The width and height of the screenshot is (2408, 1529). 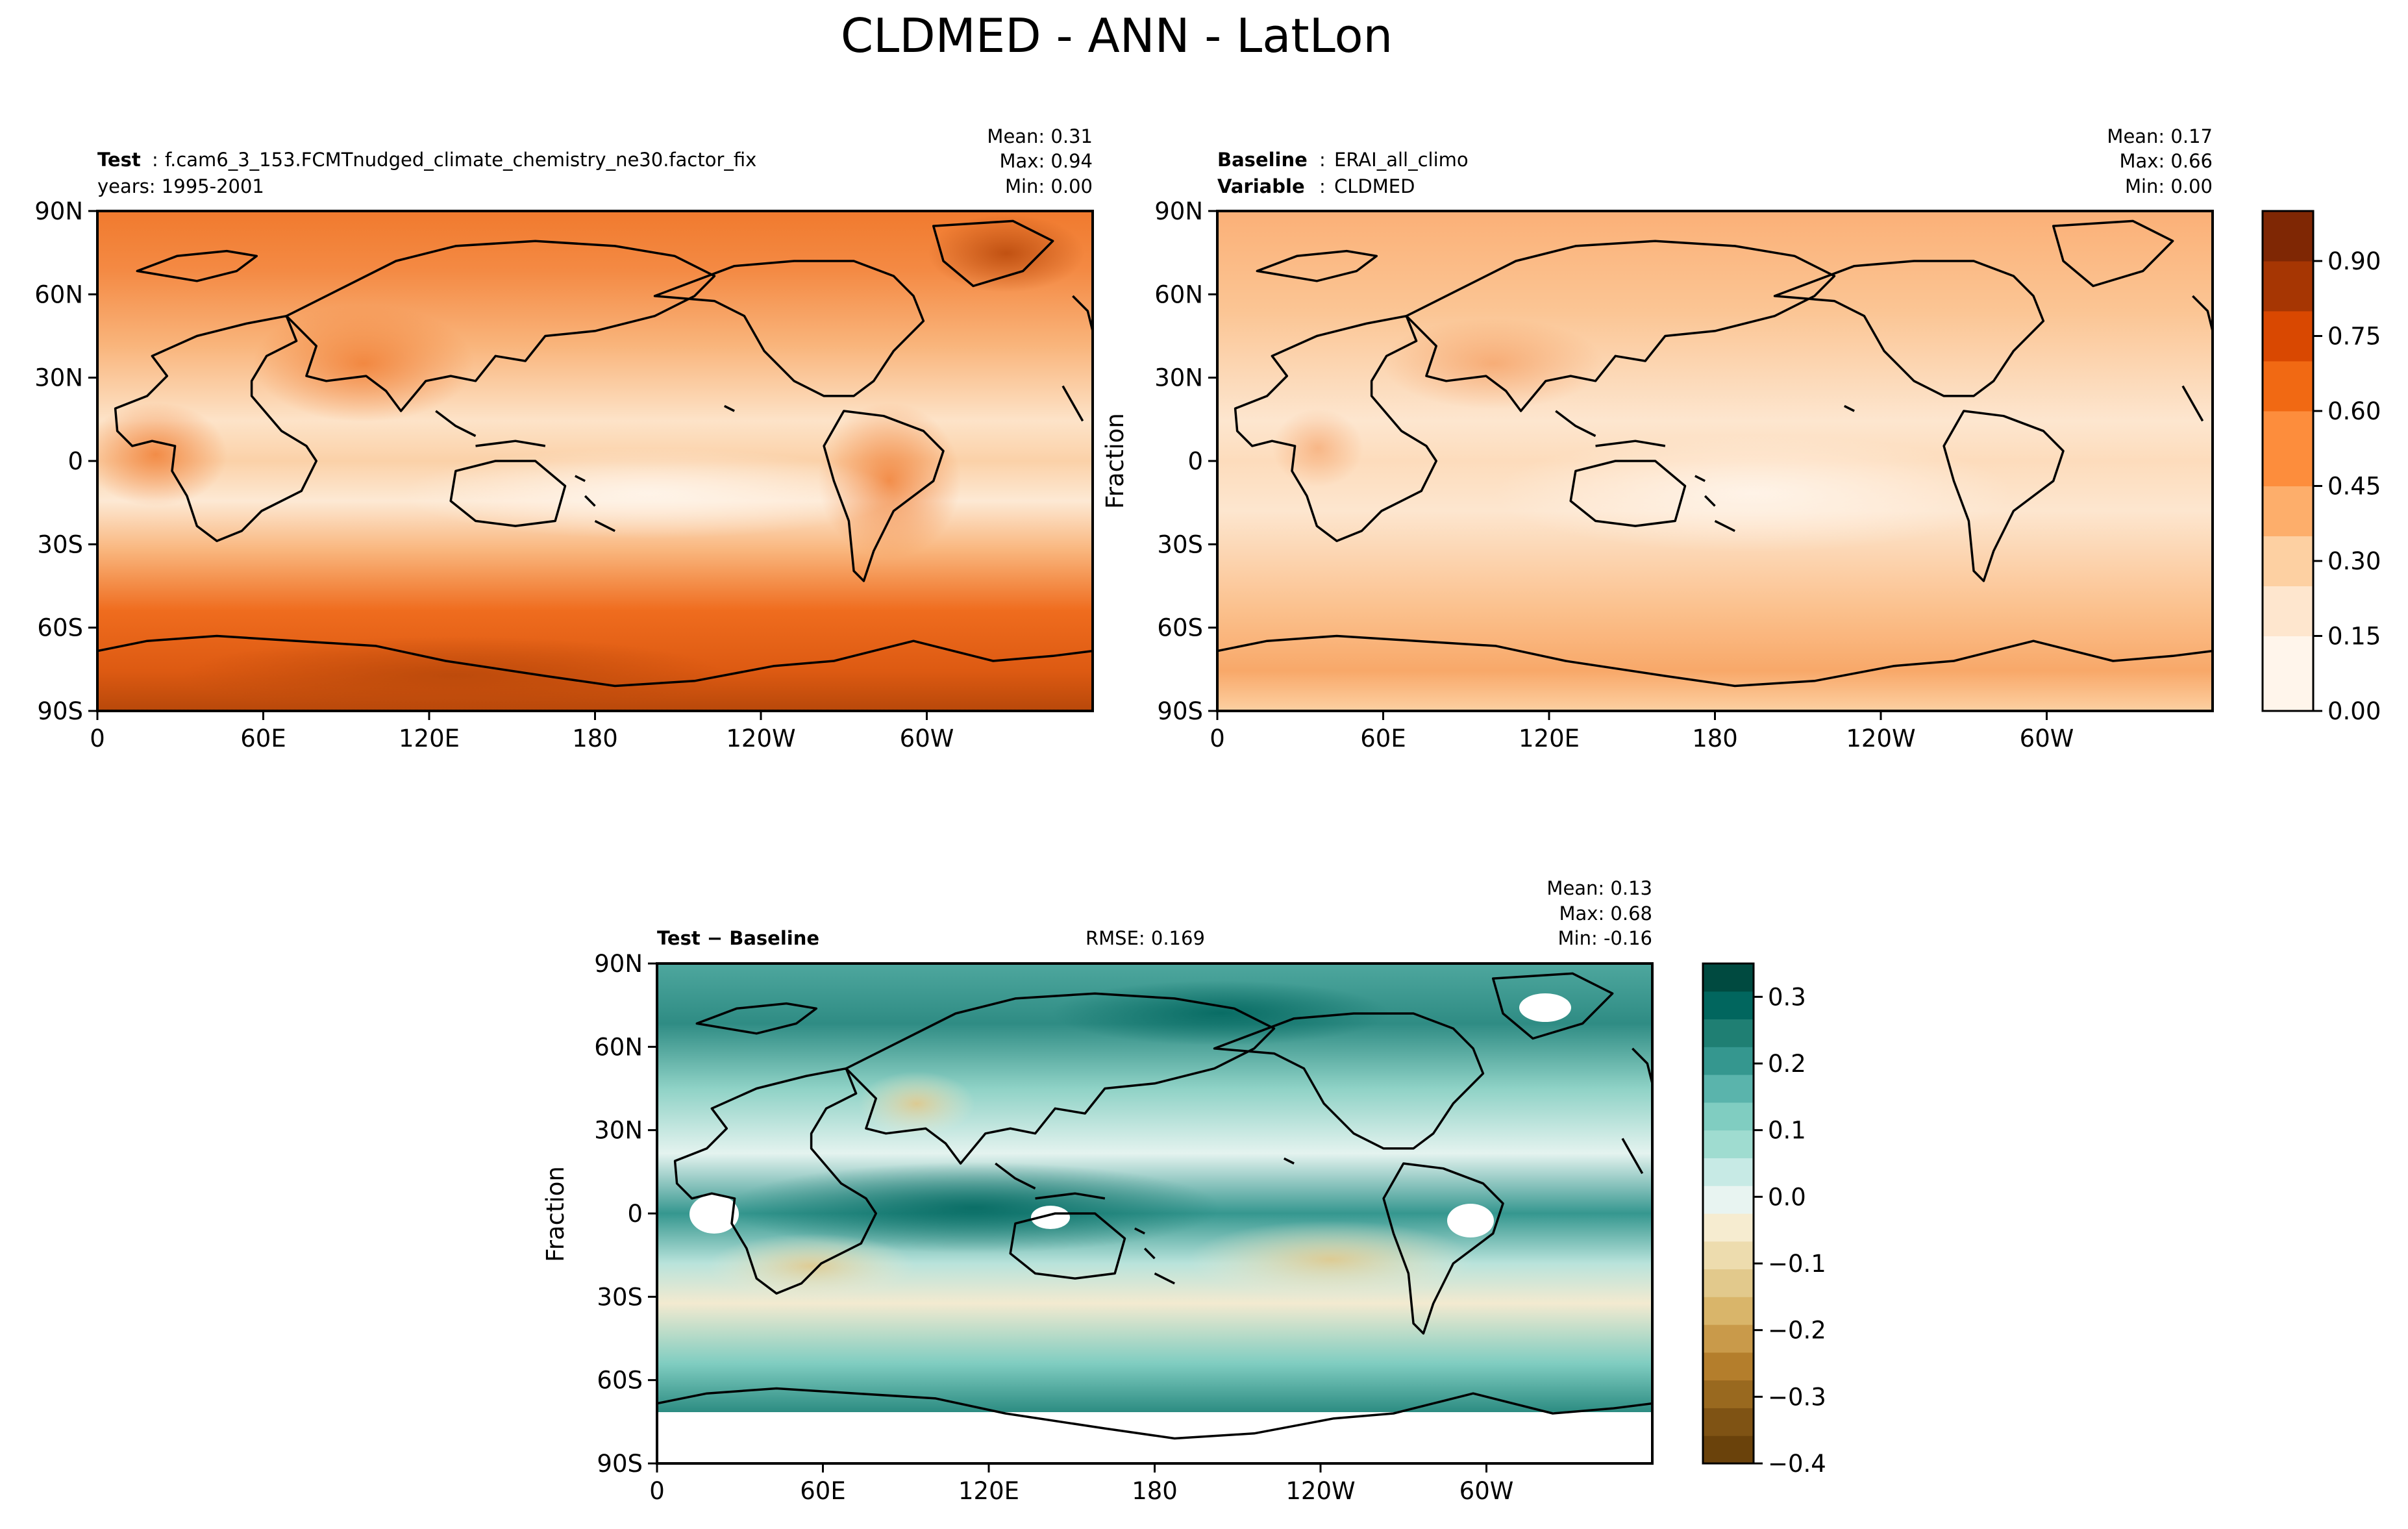 I want to click on test-mean: Mean: 0.31, so click(x=1040, y=136).